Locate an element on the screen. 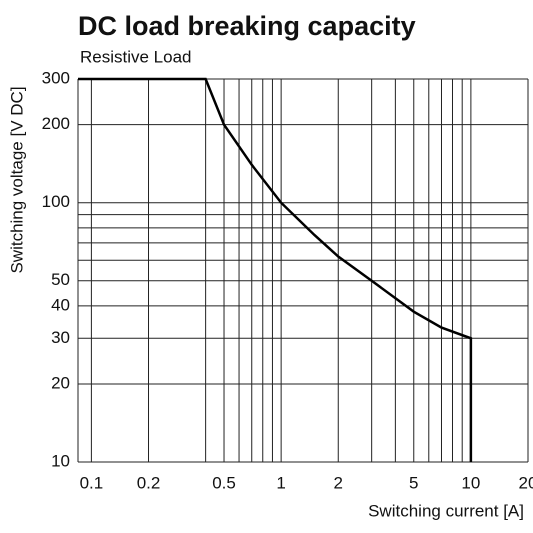 The width and height of the screenshot is (533, 533). y-axis-label: Switching voltage [V DC] is located at coordinates (16, 179).